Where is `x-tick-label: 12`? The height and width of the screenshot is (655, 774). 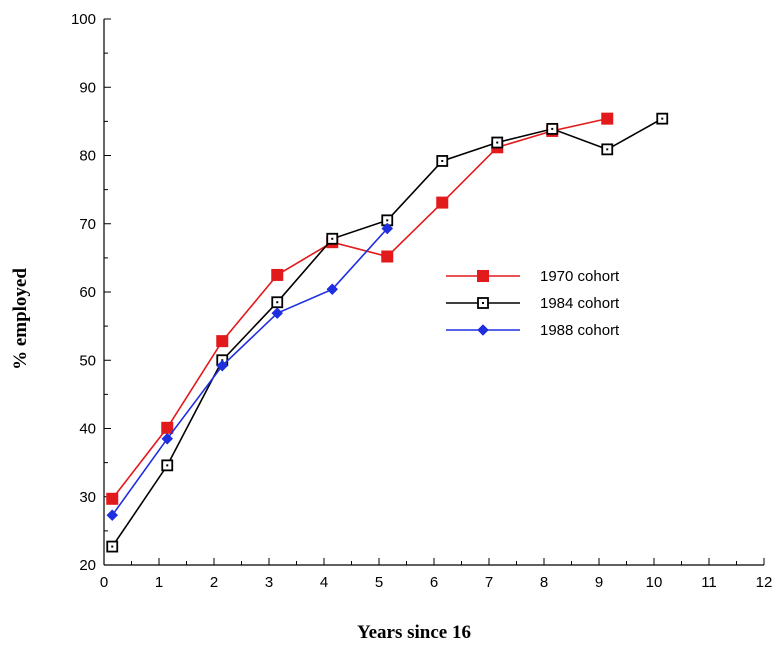
x-tick-label: 12 is located at coordinates (764, 582).